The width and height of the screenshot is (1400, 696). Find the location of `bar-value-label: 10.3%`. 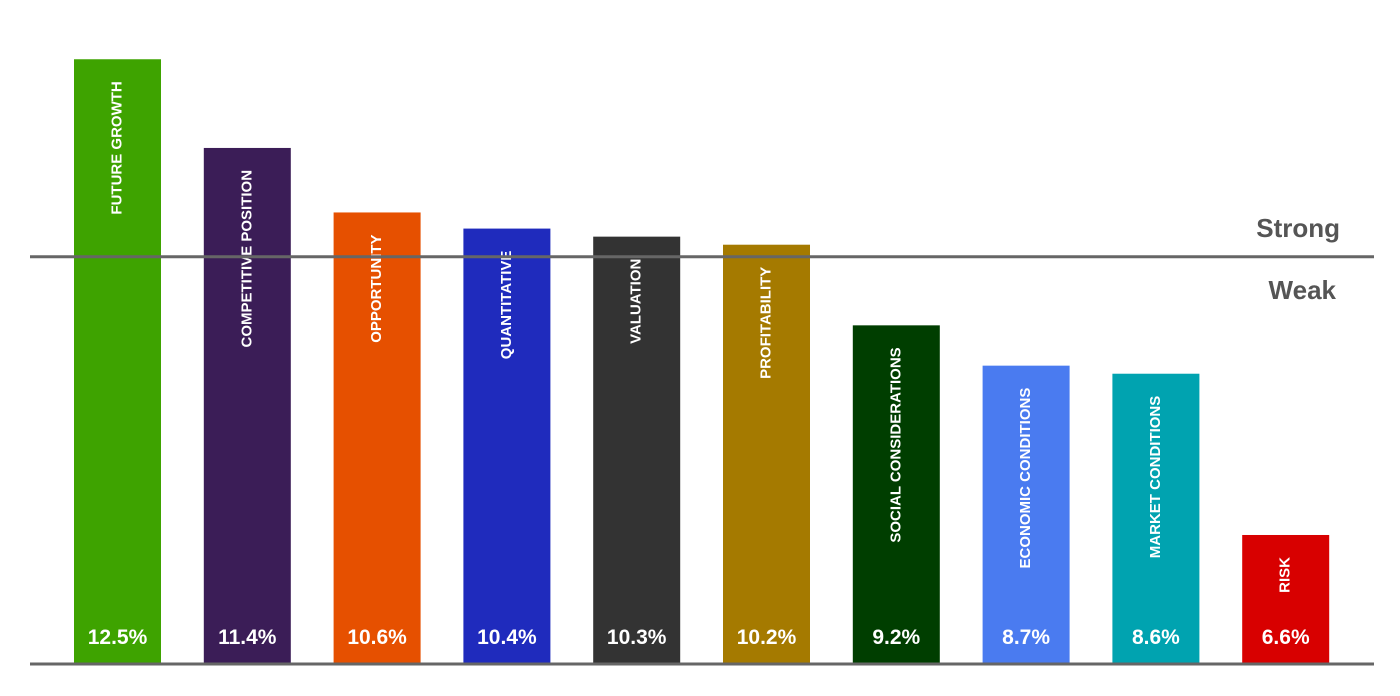

bar-value-label: 10.3% is located at coordinates (637, 637).